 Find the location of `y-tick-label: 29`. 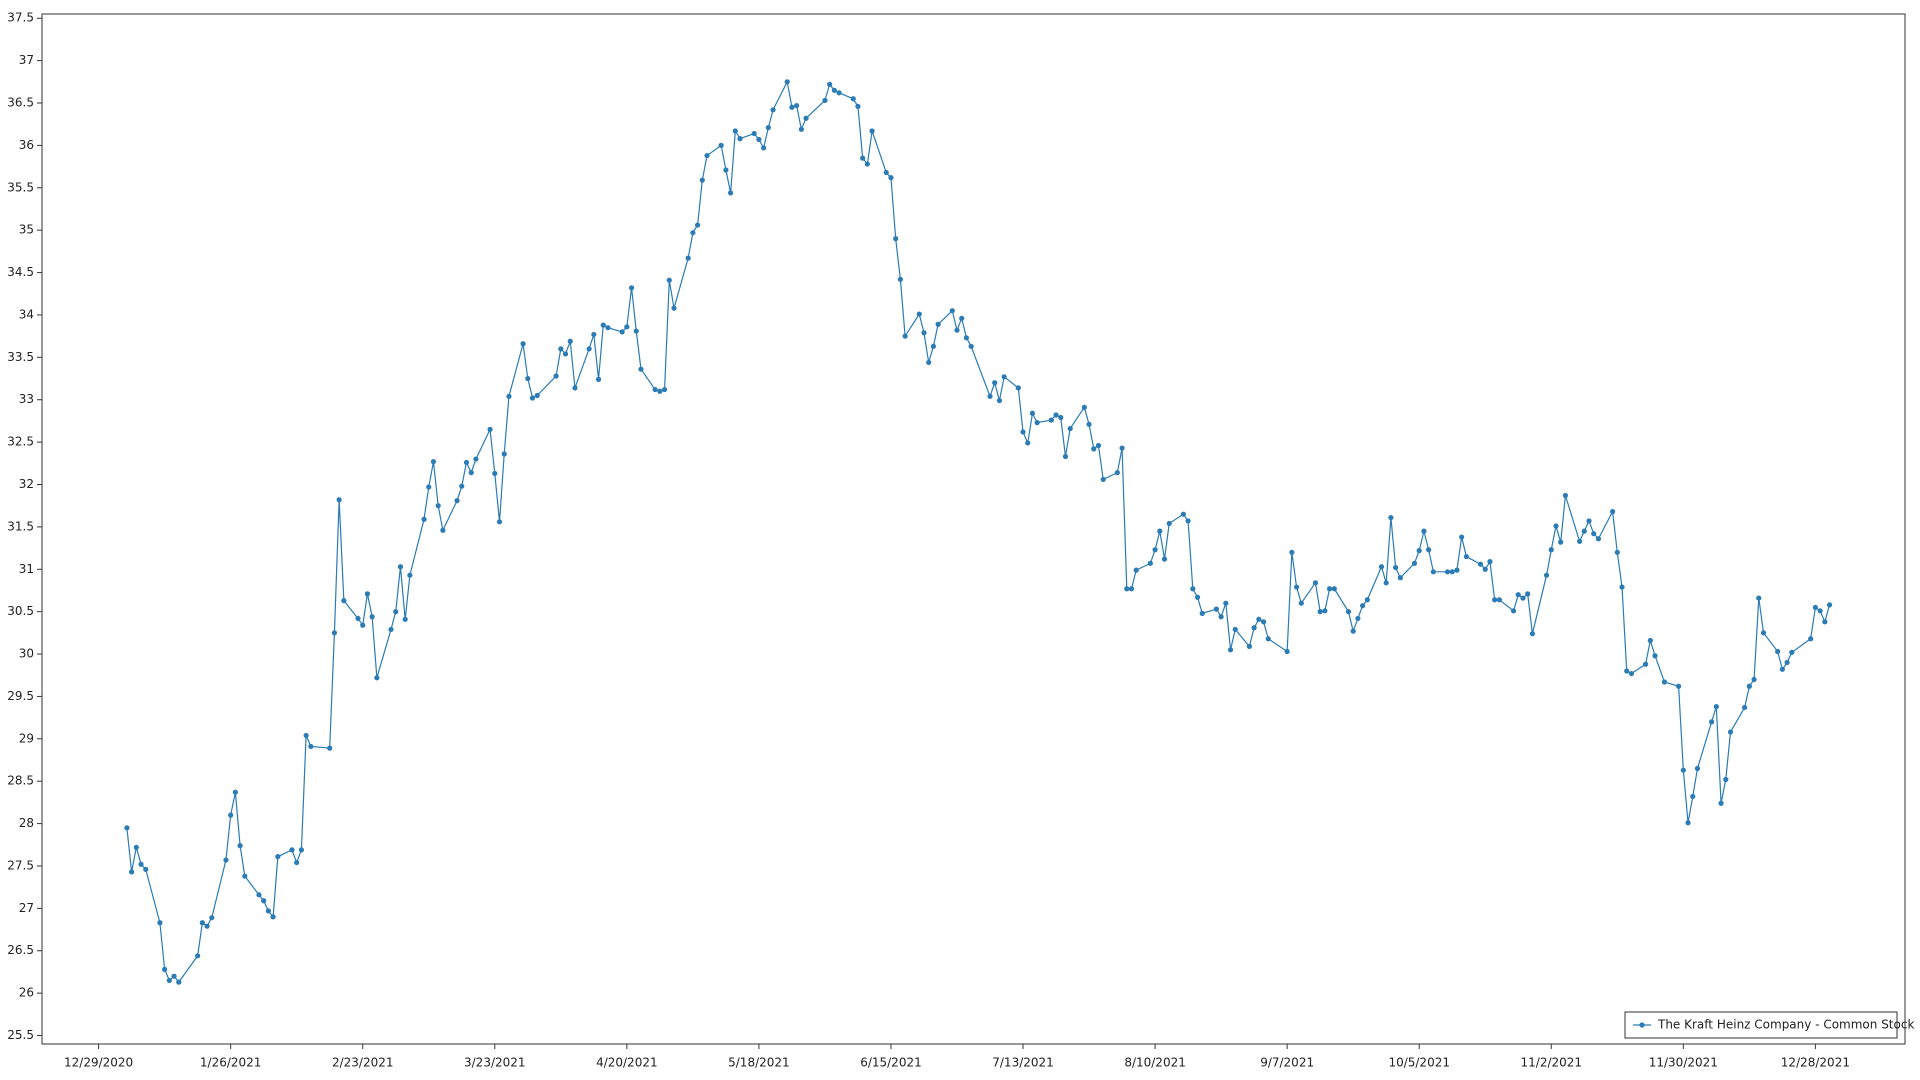

y-tick-label: 29 is located at coordinates (26, 738).